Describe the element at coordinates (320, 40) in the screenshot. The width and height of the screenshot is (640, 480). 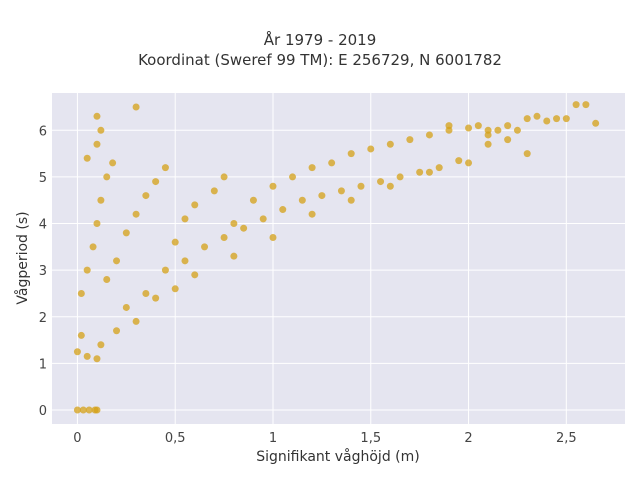
I see `chart-title: År 1979 - 2019` at that location.